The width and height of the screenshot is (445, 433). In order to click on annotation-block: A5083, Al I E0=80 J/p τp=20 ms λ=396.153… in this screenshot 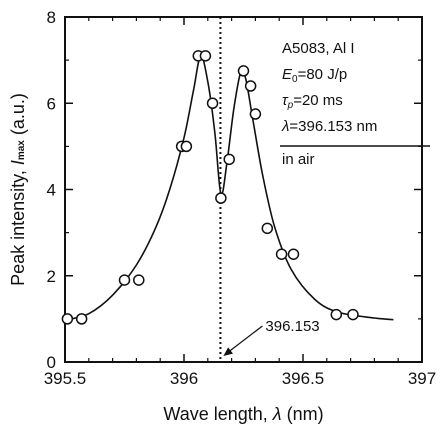, I will do `click(355, 104)`.